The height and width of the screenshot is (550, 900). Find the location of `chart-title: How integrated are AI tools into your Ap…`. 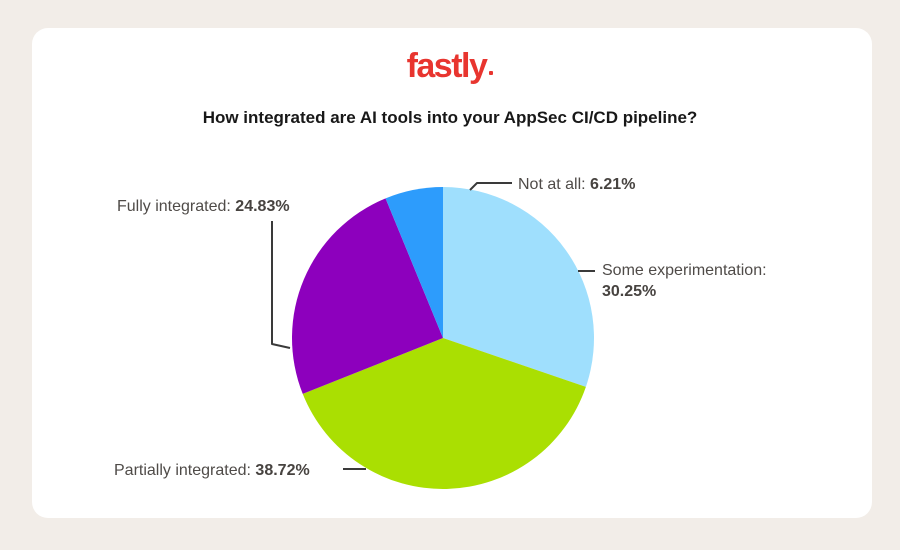

chart-title: How integrated are AI tools into your Ap… is located at coordinates (450, 117).